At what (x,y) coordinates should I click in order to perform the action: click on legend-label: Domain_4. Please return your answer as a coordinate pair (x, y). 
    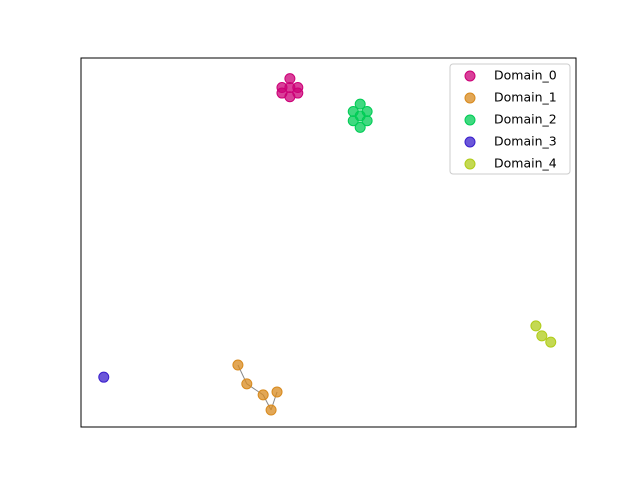
    Looking at the image, I should click on (525, 163).